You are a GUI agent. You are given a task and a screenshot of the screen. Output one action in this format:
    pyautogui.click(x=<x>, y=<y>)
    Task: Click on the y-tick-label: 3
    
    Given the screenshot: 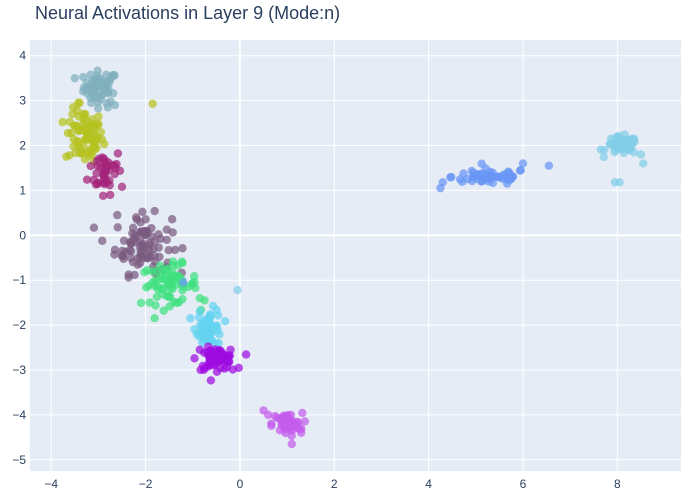 What is the action you would take?
    pyautogui.click(x=22, y=101)
    